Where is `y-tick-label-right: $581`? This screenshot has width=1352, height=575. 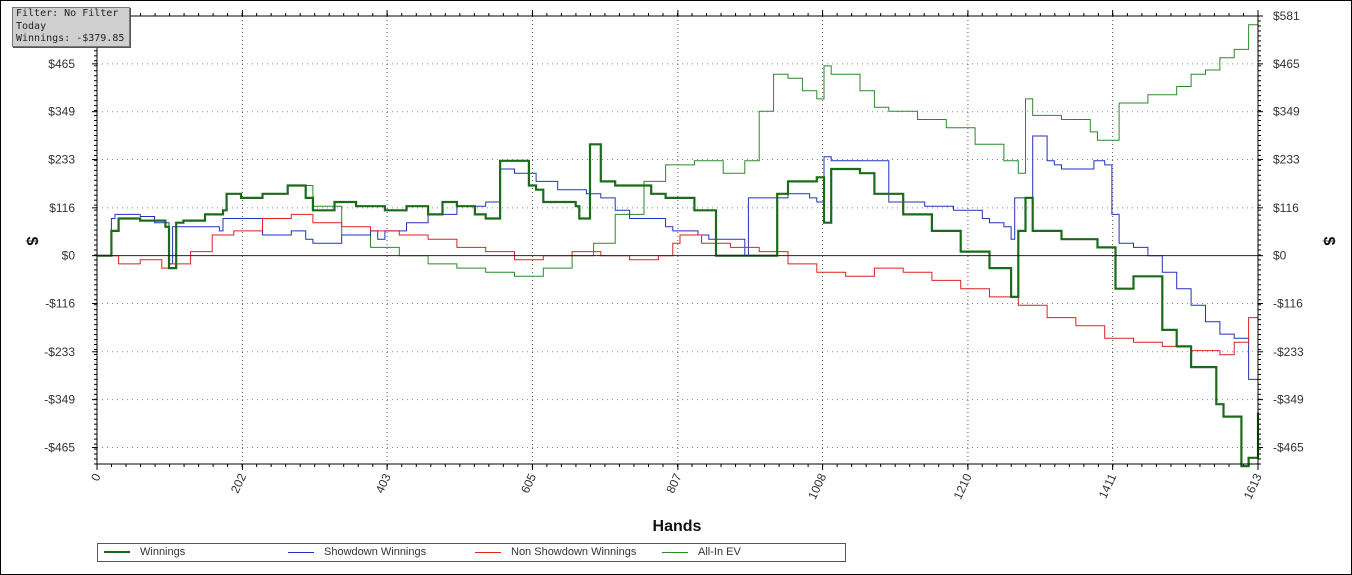
y-tick-label-right: $581 is located at coordinates (1286, 16).